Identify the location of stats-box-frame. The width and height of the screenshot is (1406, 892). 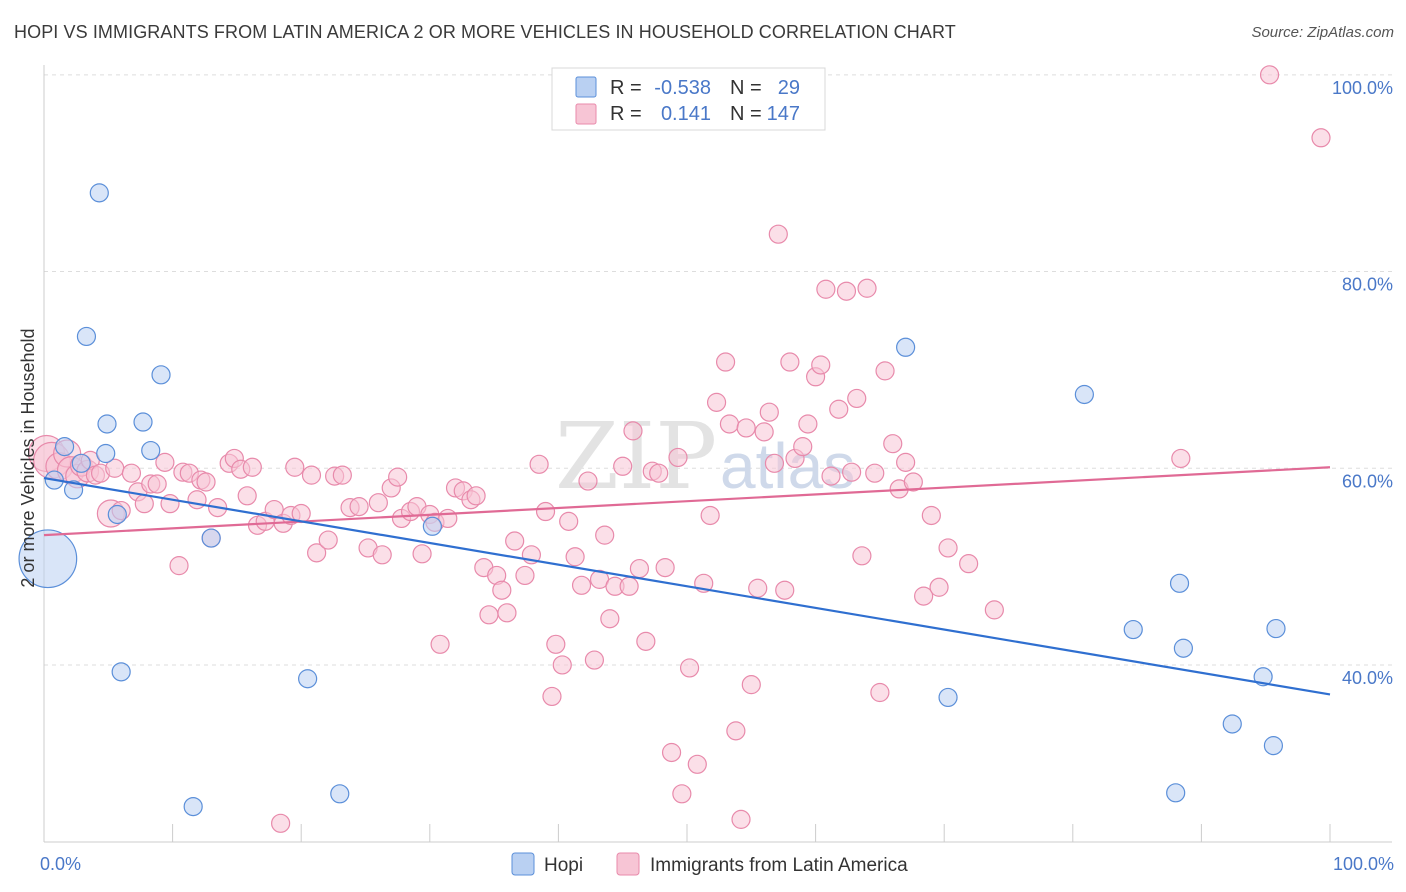
(688, 99).